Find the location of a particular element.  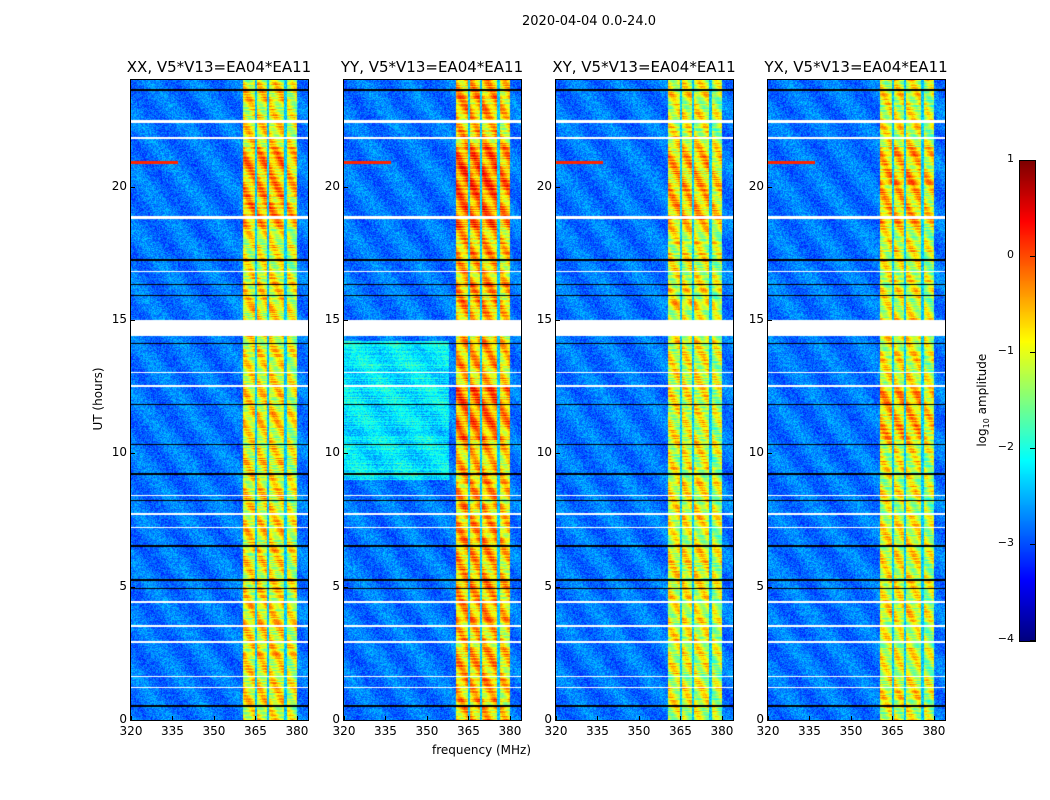

figure-title: 2020-04-04 0.0-24.0 is located at coordinates (589, 21).